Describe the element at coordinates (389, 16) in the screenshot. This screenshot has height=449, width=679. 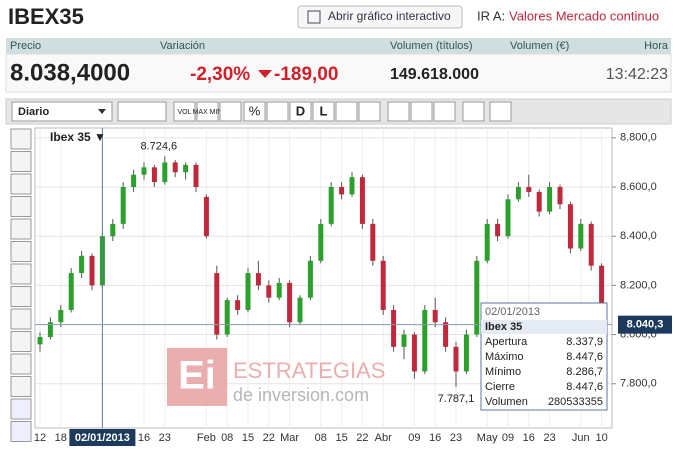
I see `button-label: Abrir gráfico interactivo` at that location.